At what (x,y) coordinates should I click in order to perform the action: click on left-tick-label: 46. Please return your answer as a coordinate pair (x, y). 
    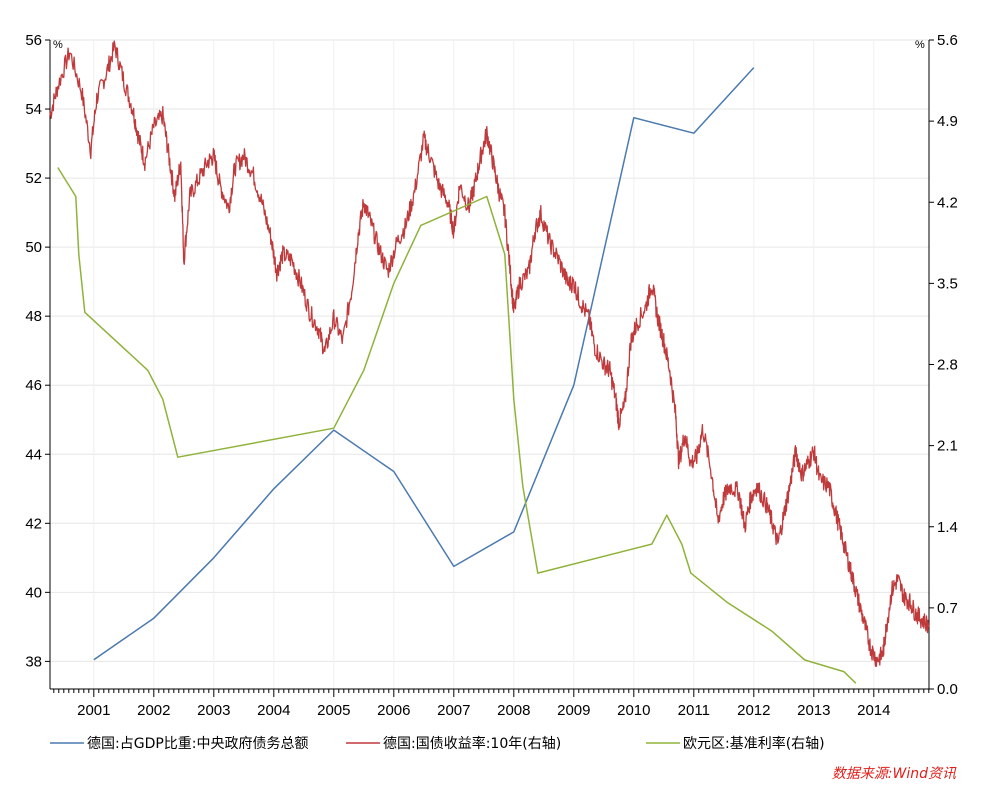
    Looking at the image, I should click on (33, 385).